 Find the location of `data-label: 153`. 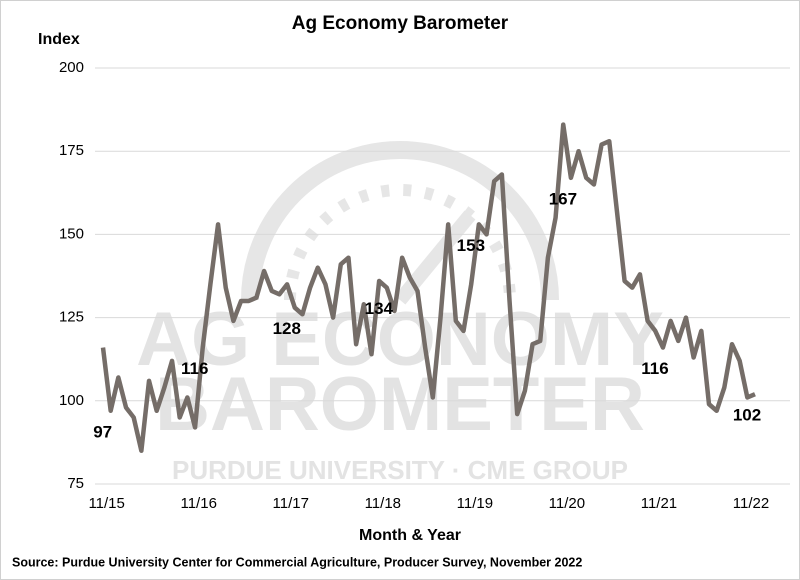

data-label: 153 is located at coordinates (471, 245).